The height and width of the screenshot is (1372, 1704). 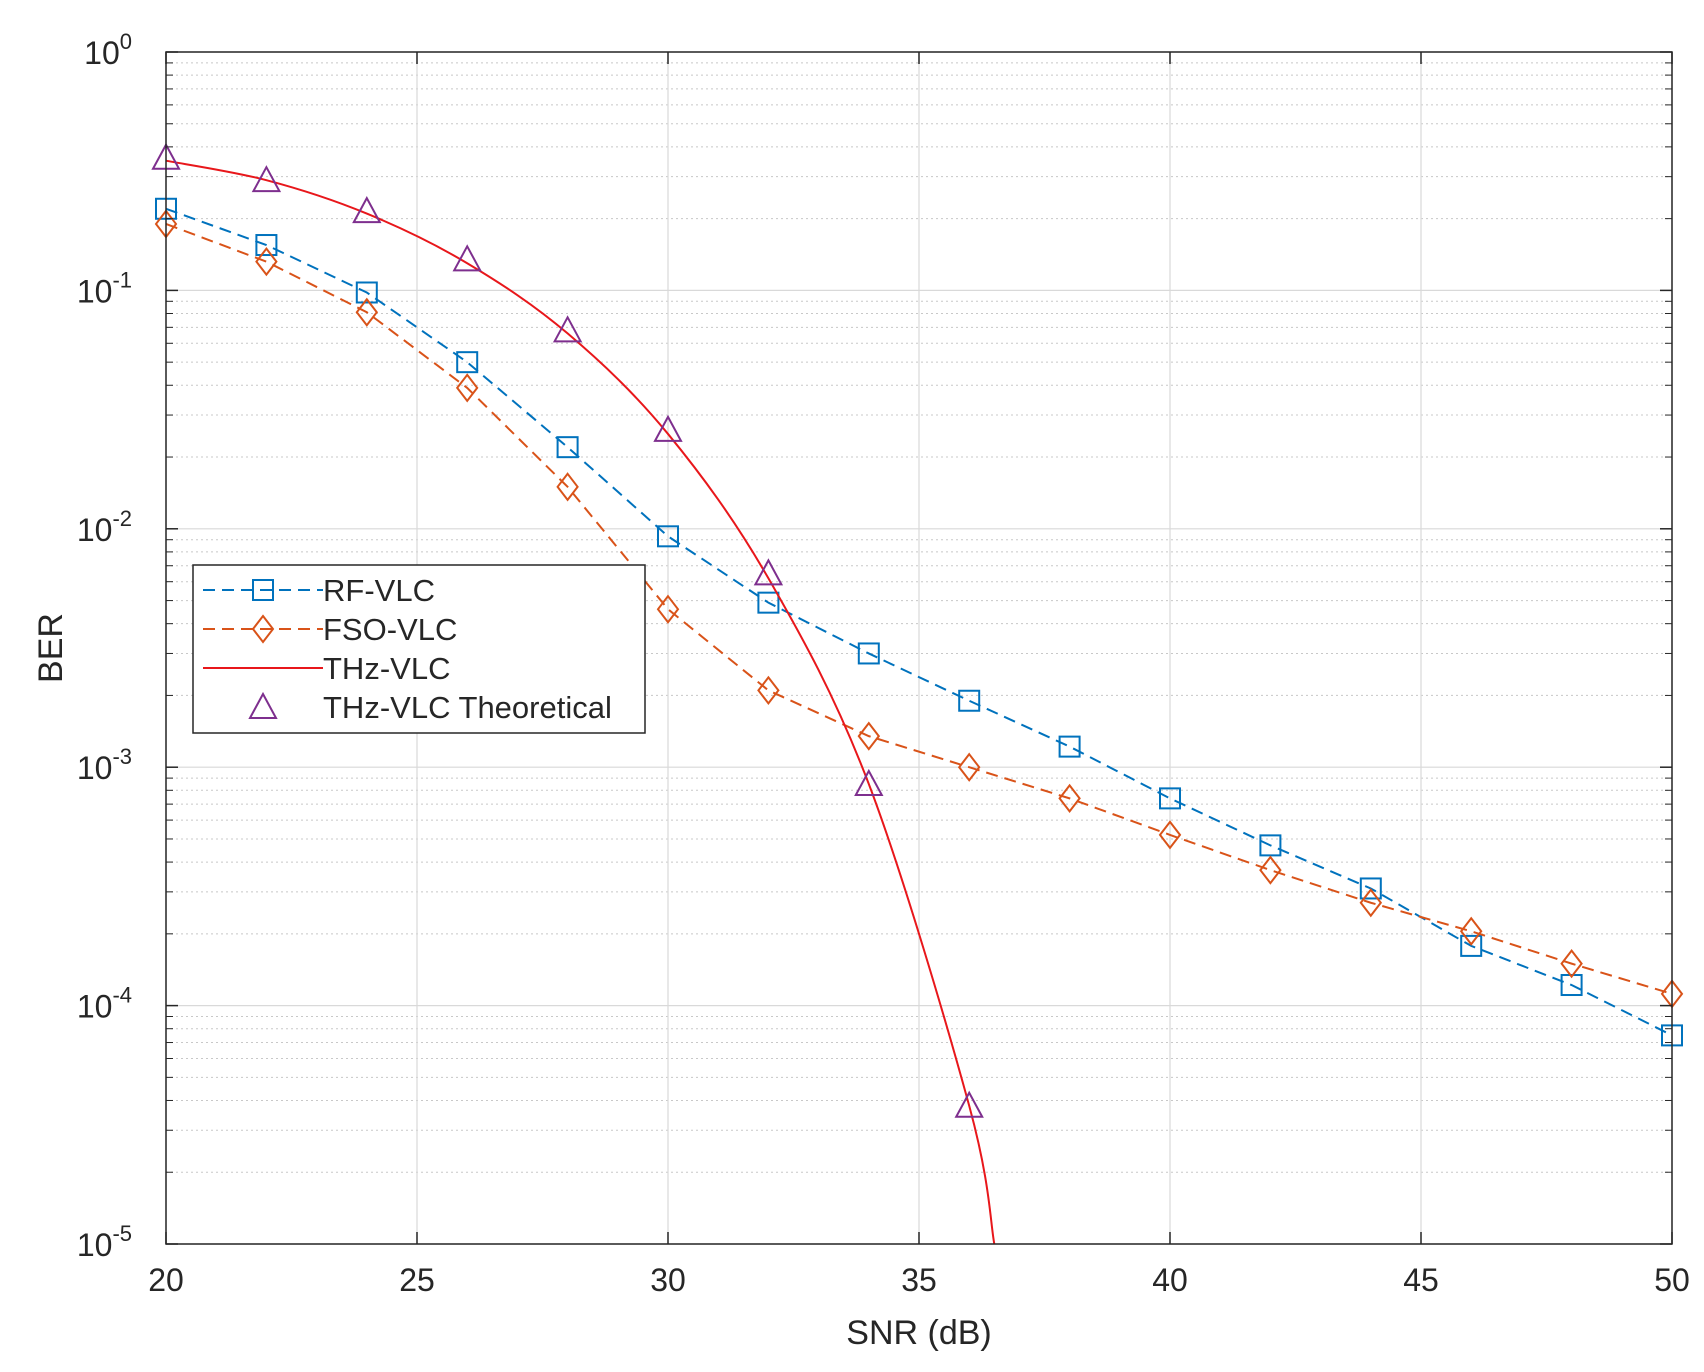 What do you see at coordinates (918, 1333) in the screenshot?
I see `x-axis-label: SNR (dB)` at bounding box center [918, 1333].